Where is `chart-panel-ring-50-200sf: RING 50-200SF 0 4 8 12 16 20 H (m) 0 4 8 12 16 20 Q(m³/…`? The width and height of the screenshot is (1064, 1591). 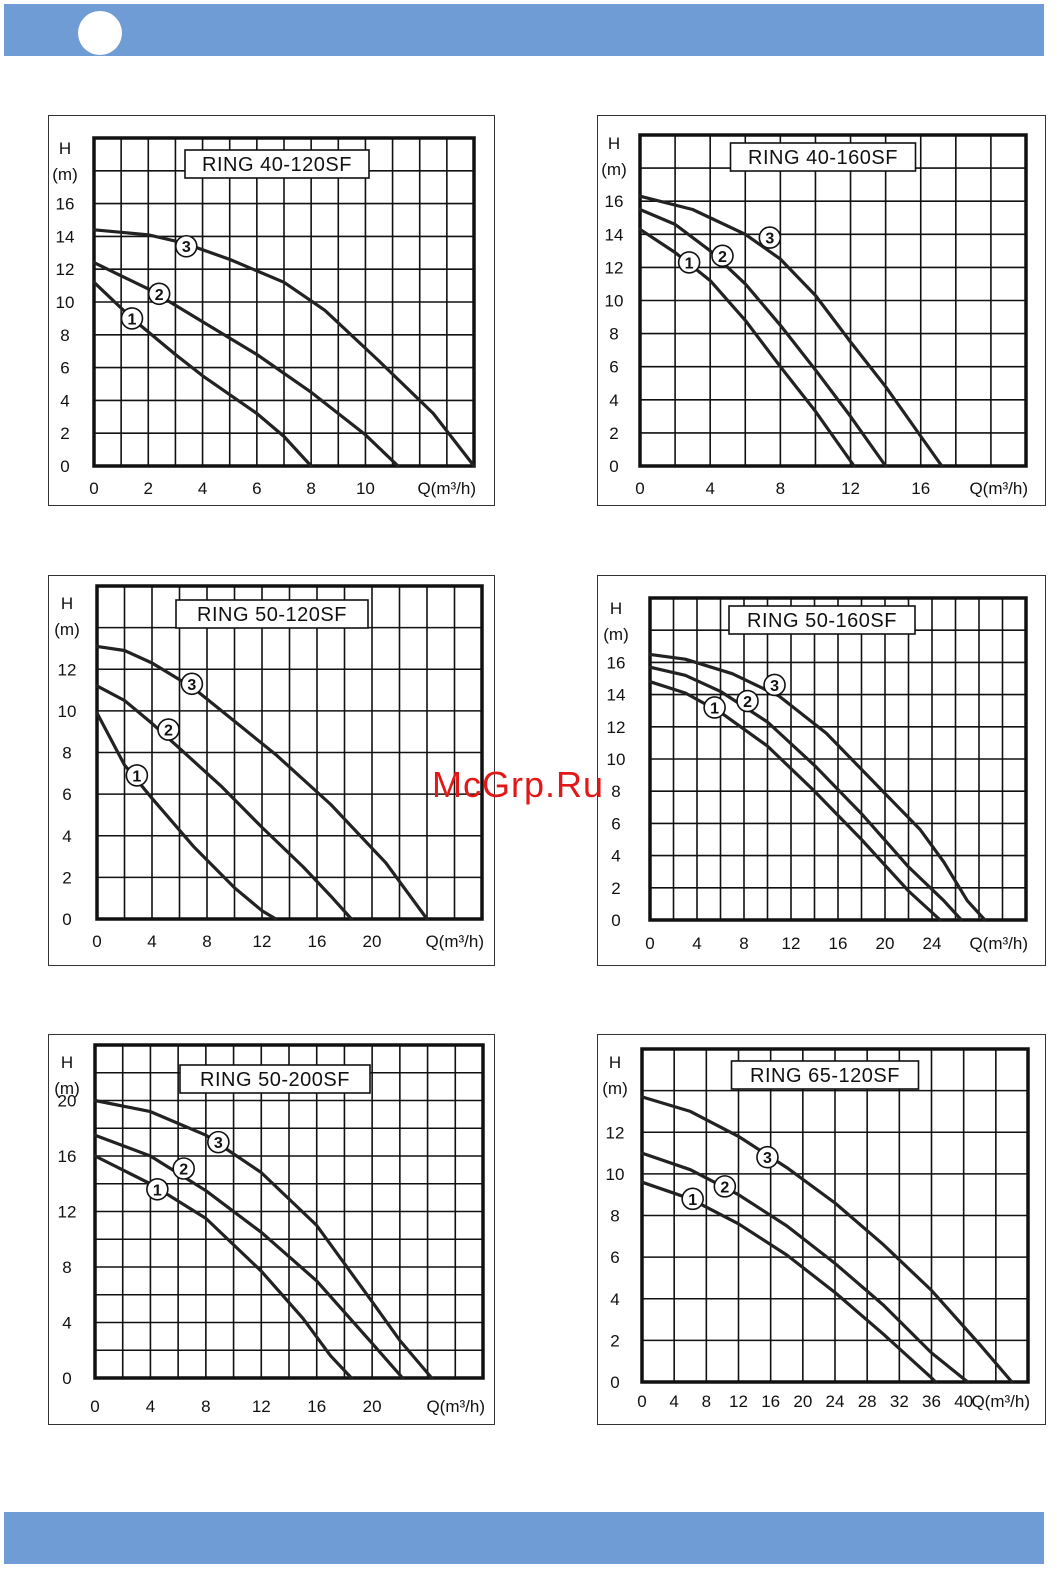 chart-panel-ring-50-200sf: RING 50-200SF 0 4 8 12 16 20 H (m) 0 4 8 12 16 20 Q(m³/… is located at coordinates (271, 1229).